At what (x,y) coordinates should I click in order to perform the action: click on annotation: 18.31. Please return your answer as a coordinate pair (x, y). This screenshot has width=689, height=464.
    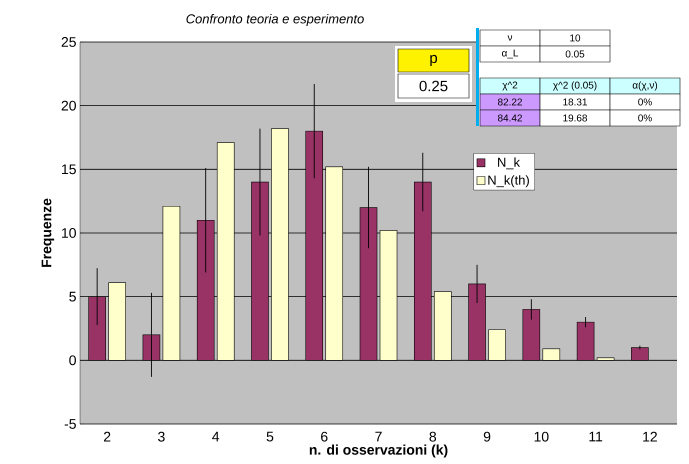
    Looking at the image, I should click on (575, 102).